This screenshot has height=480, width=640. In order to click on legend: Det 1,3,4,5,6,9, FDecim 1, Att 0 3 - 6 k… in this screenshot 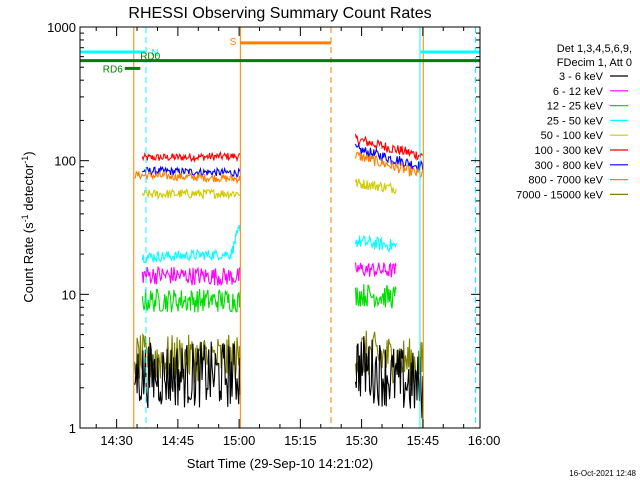, I will do `click(574, 122)`.